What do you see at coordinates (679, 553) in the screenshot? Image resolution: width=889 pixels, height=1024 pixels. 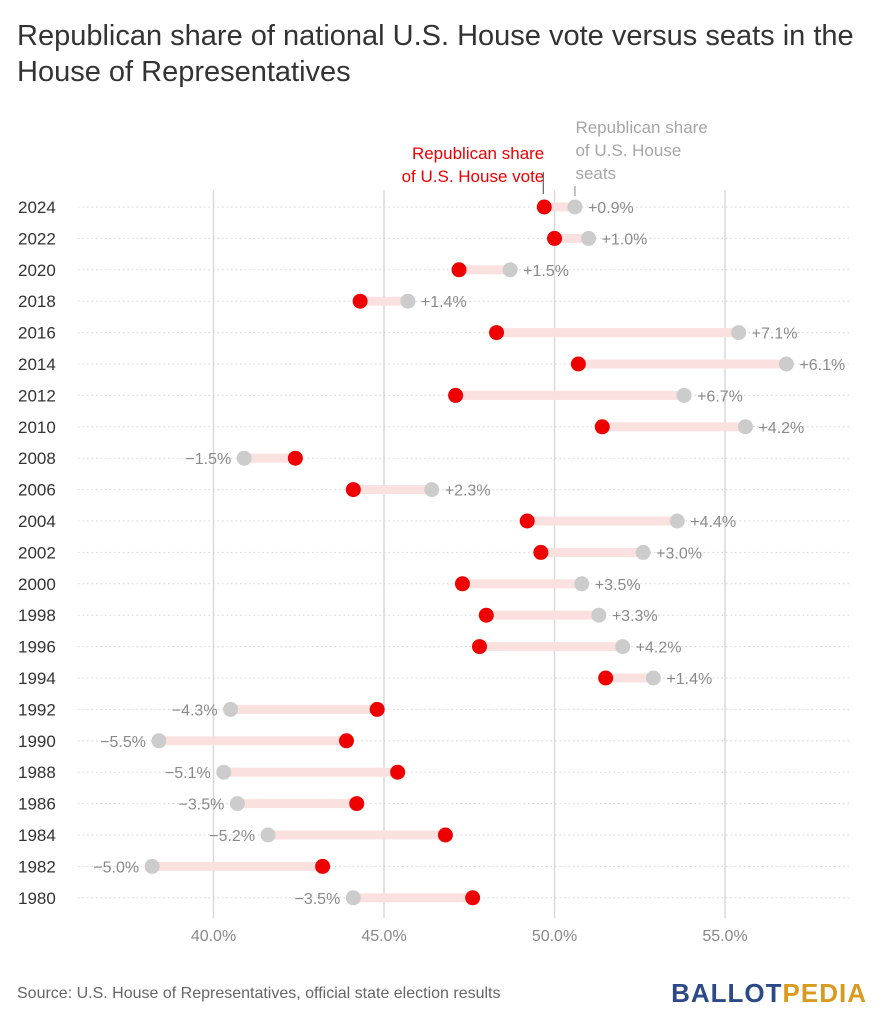 I see `difference-label-2002: +3.0%` at bounding box center [679, 553].